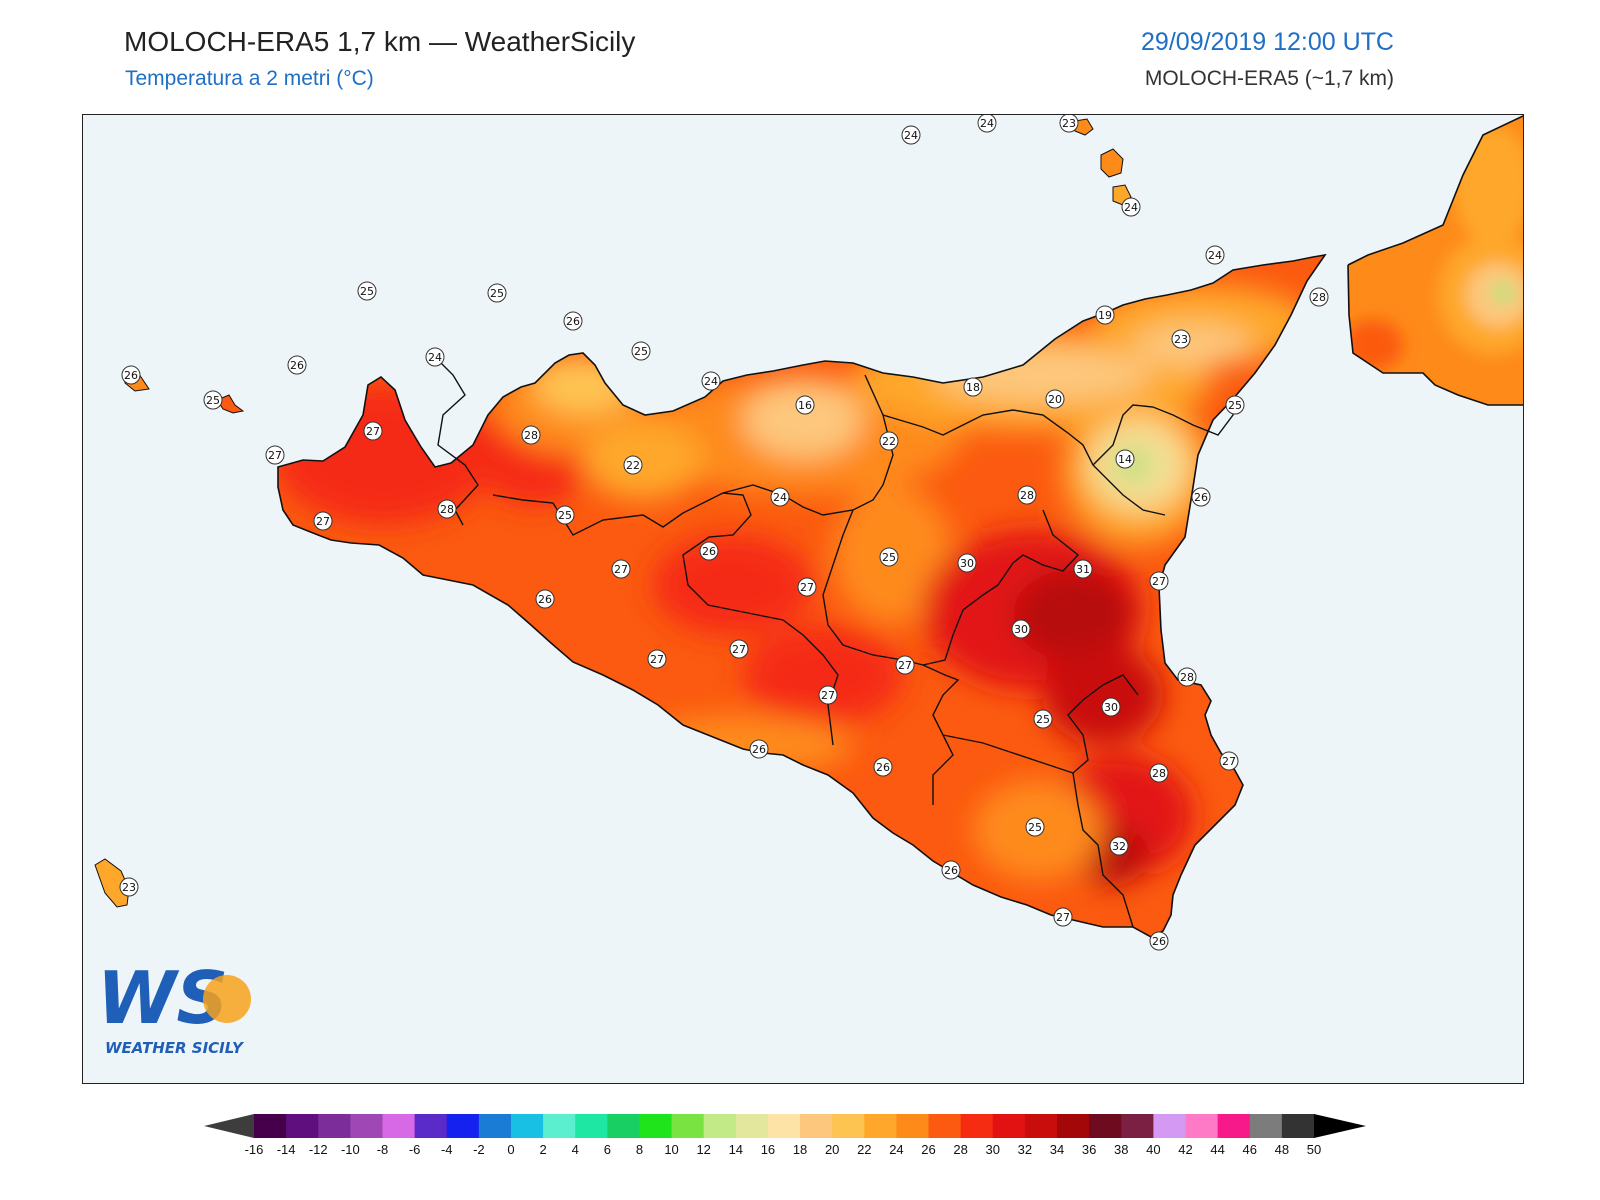  Describe the element at coordinates (229, 1126) in the screenshot. I see `colorbar-low-arrow` at that location.